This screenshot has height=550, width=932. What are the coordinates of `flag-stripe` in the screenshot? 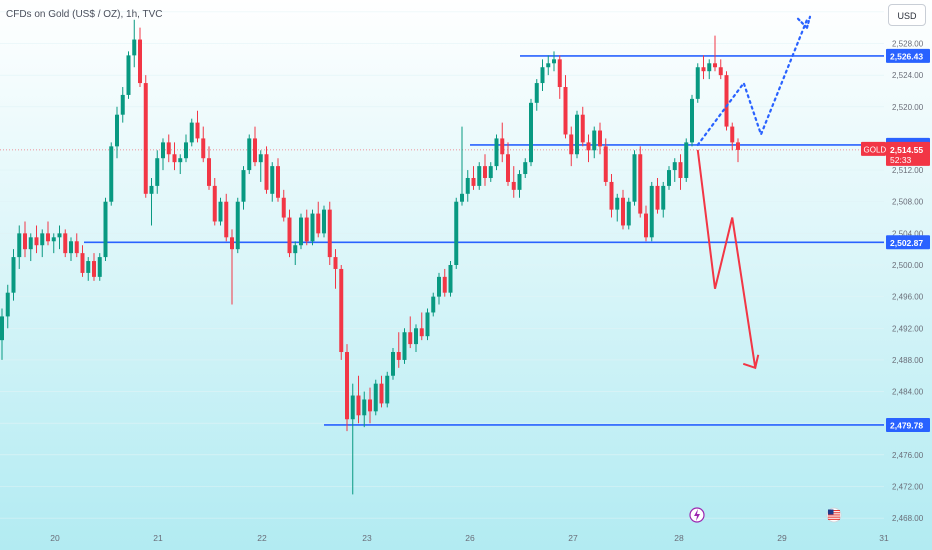 It's located at (834, 517).